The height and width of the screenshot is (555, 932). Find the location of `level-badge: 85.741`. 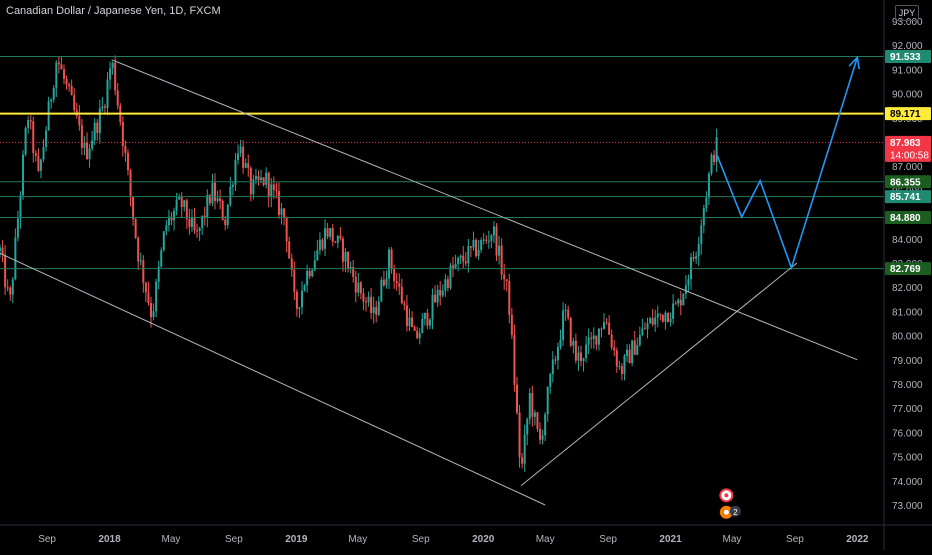

level-badge: 85.741 is located at coordinates (908, 197).